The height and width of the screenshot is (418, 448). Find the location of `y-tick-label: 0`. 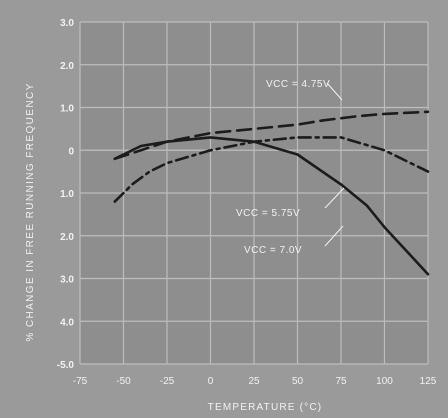

y-tick-label: 0 is located at coordinates (71, 151).